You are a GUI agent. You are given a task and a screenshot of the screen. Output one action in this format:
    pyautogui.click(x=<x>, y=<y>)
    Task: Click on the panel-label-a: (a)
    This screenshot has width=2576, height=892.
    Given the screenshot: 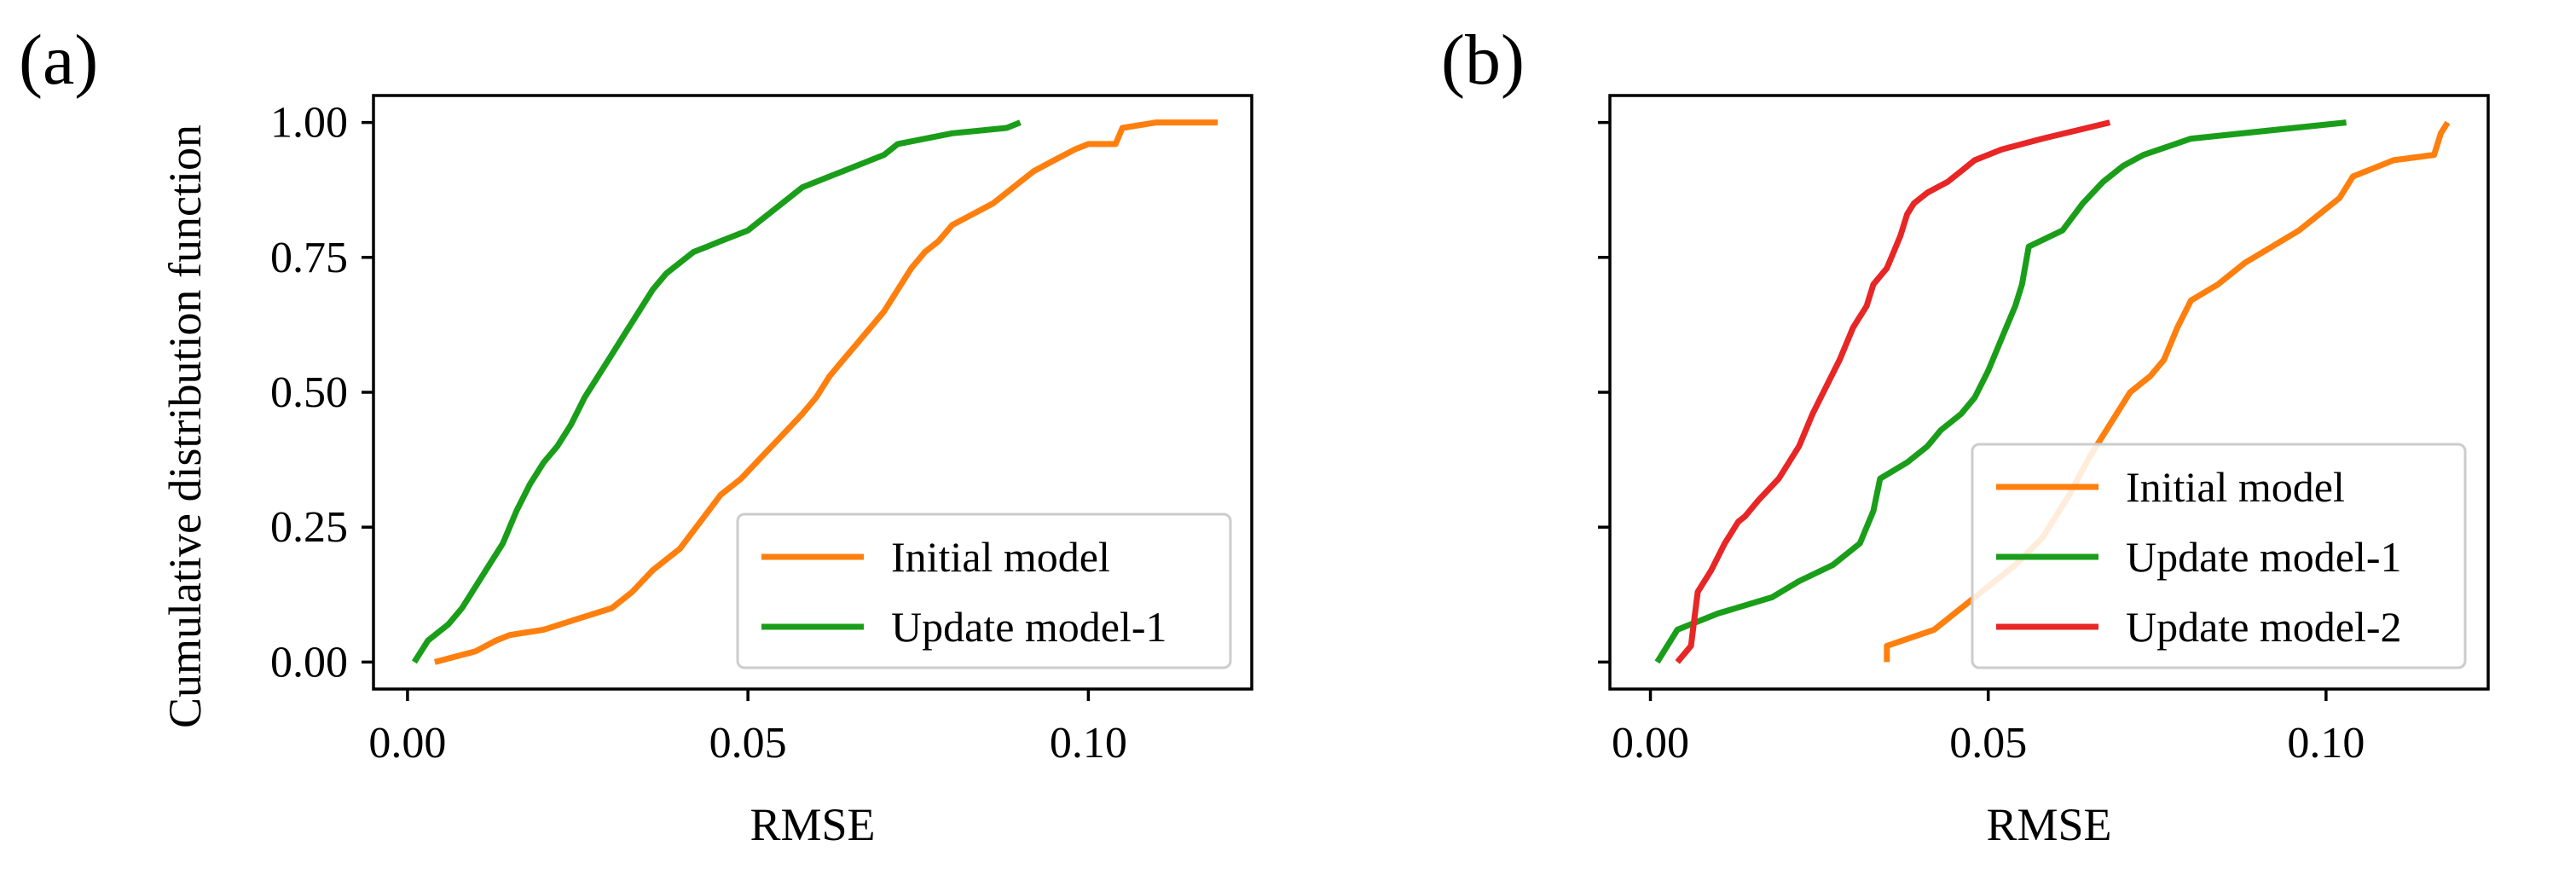 What is the action you would take?
    pyautogui.click(x=59, y=60)
    